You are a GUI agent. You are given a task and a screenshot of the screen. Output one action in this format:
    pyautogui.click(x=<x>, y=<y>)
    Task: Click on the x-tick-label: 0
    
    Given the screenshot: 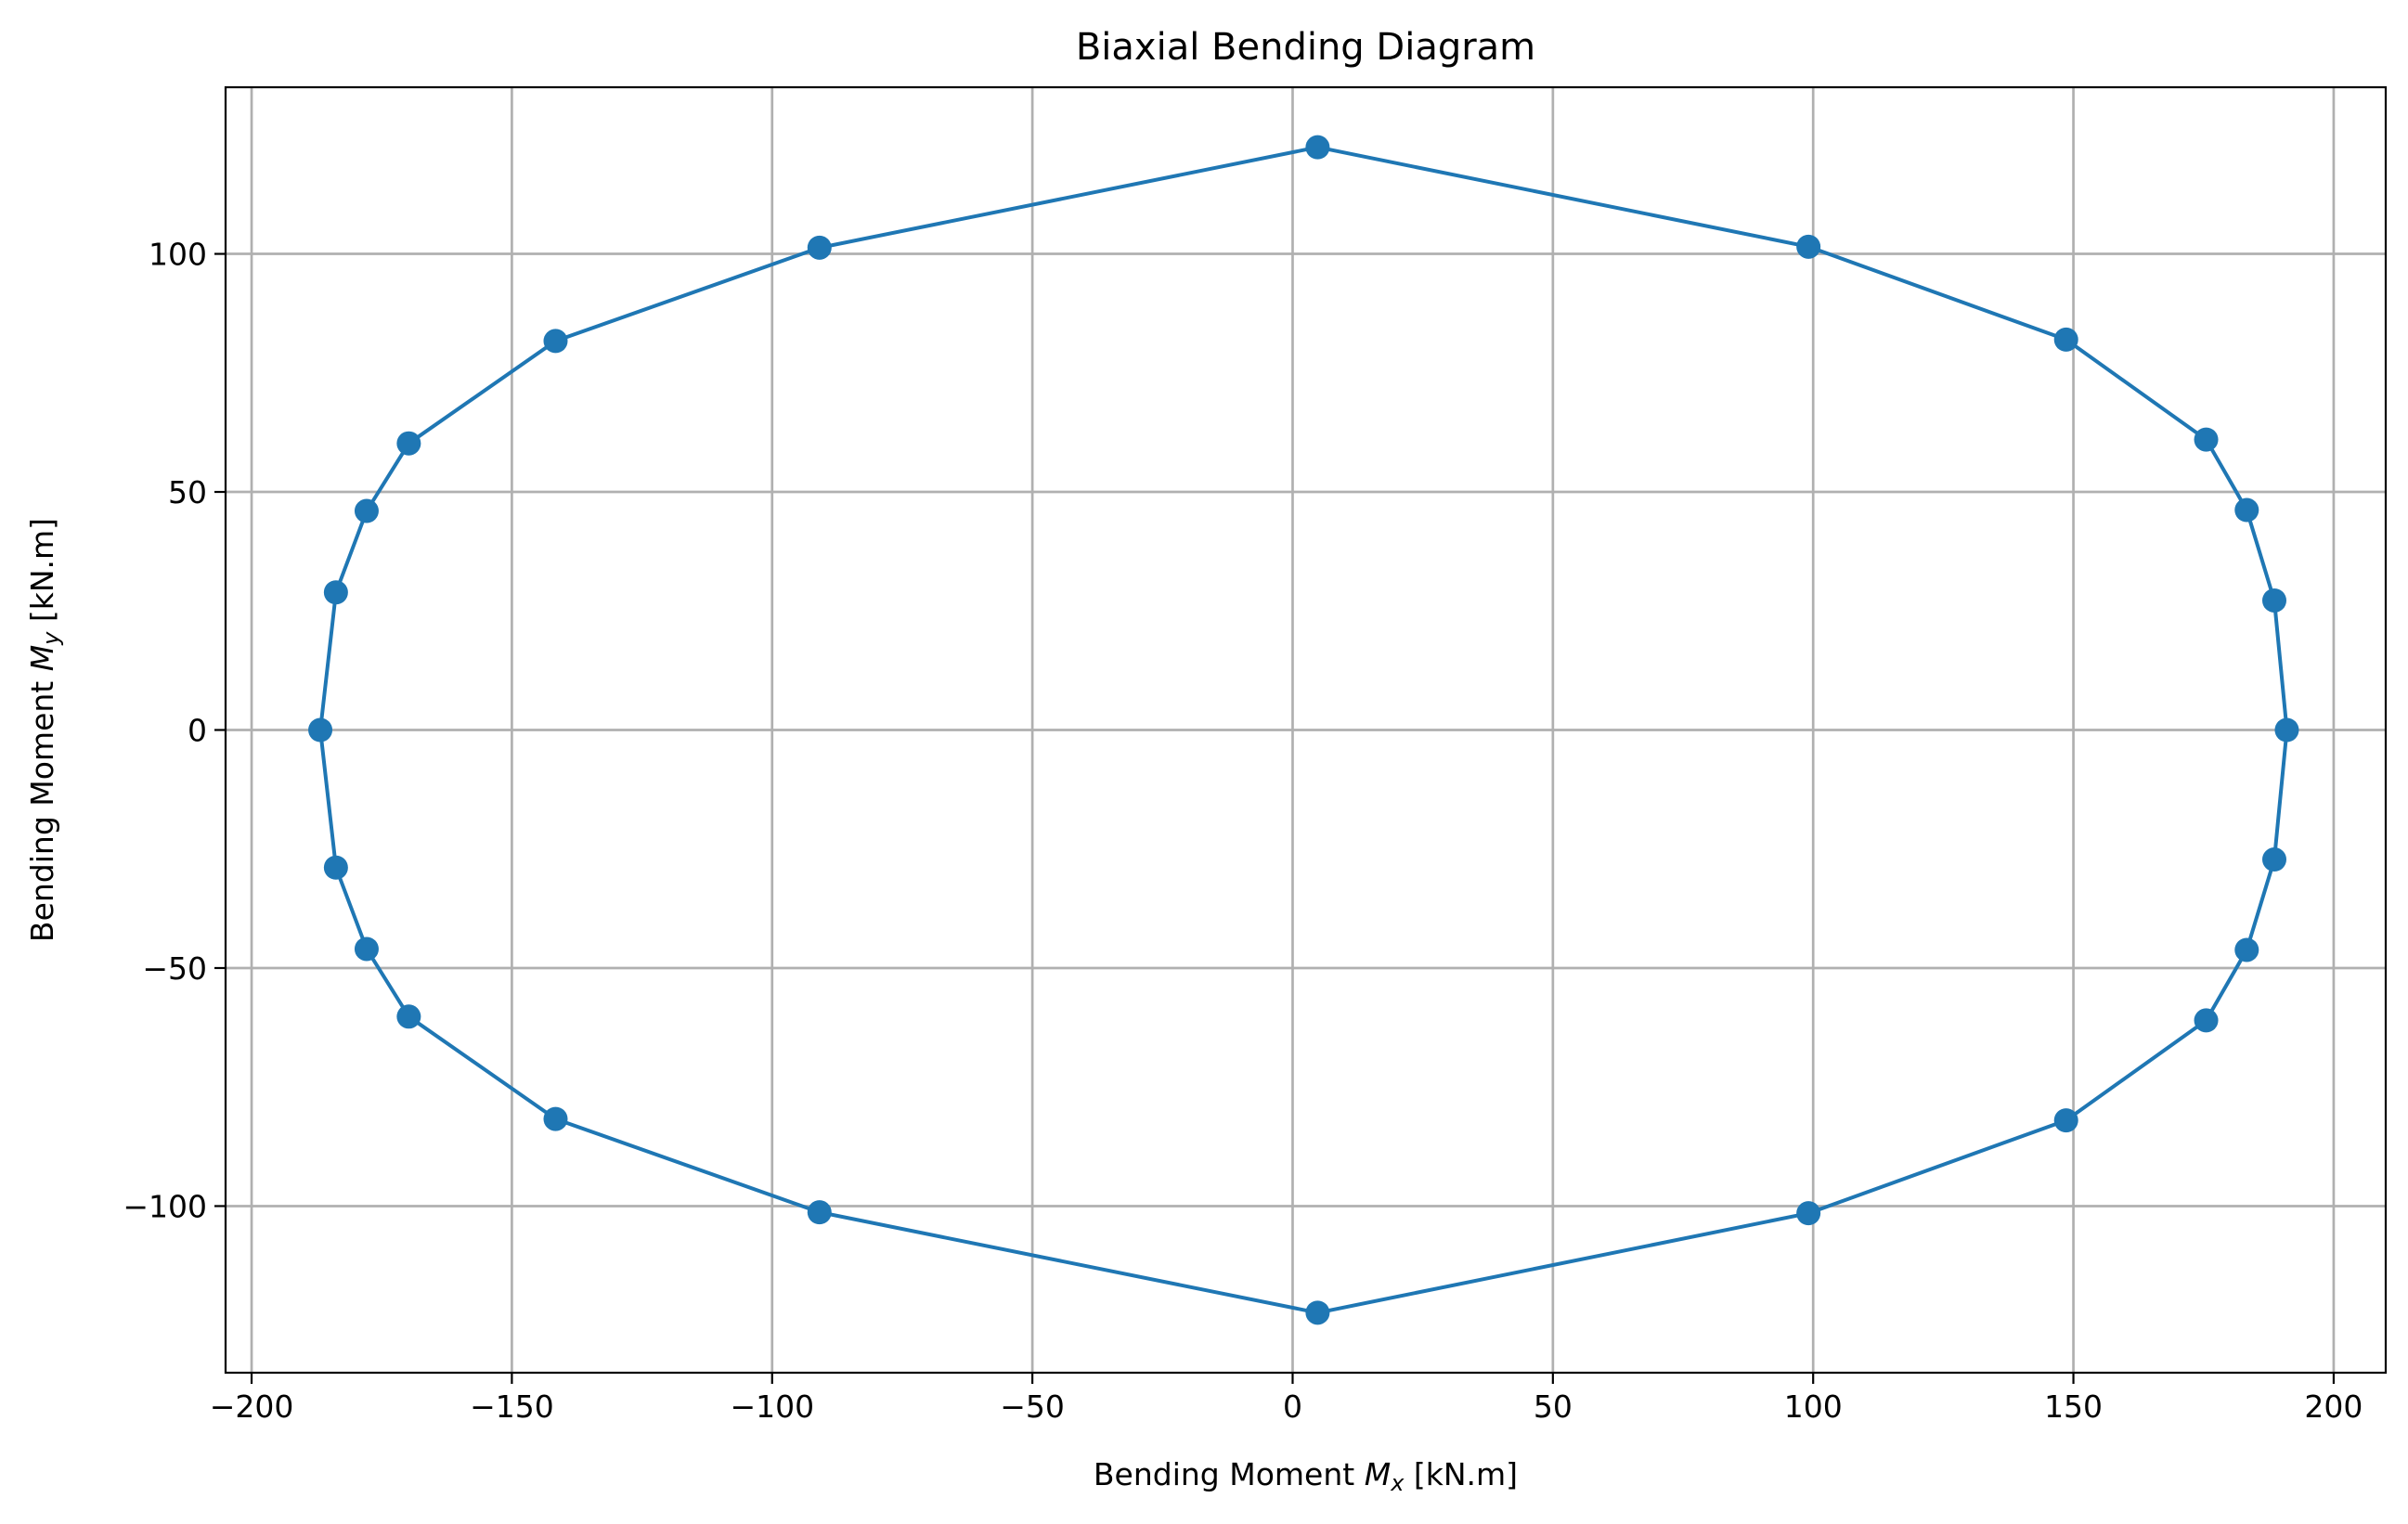 What is the action you would take?
    pyautogui.click(x=1293, y=1406)
    